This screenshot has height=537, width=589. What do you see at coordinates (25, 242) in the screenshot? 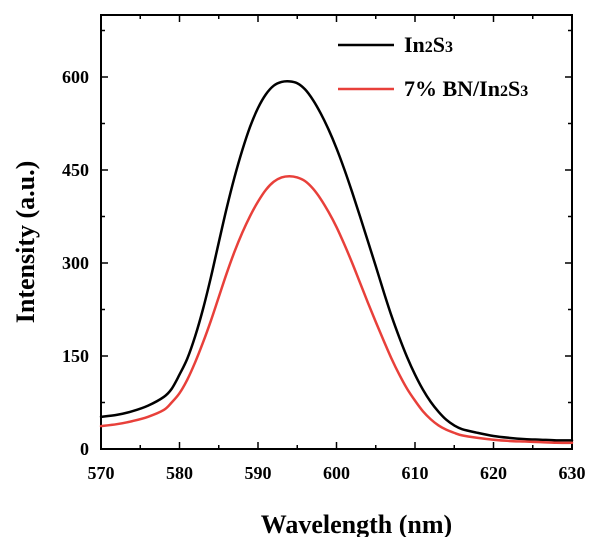
I see `y-axis-title: Intensity (a.u.)` at bounding box center [25, 242].